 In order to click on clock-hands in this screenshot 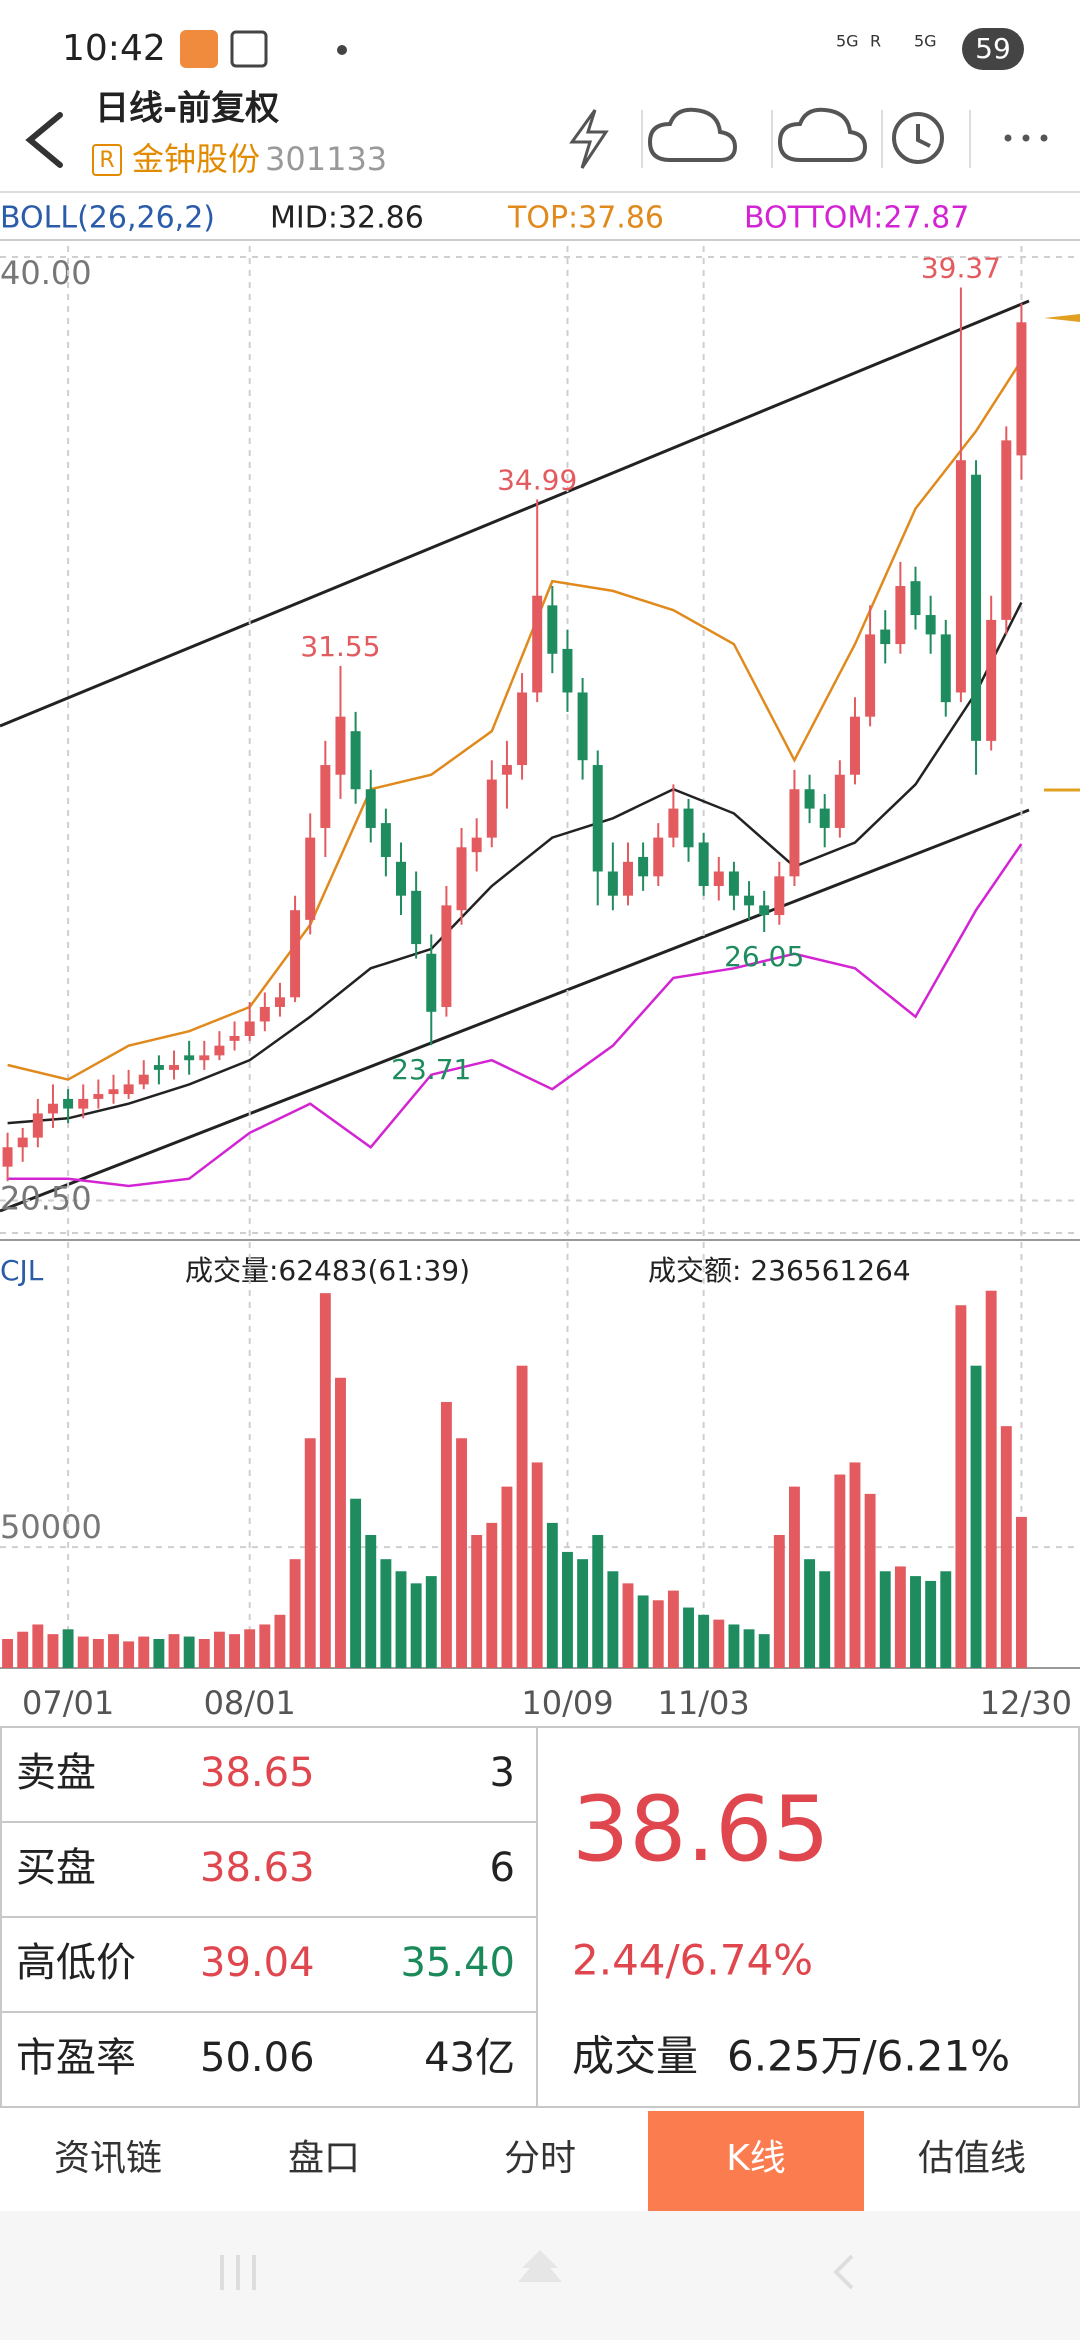, I will do `click(923, 136)`.